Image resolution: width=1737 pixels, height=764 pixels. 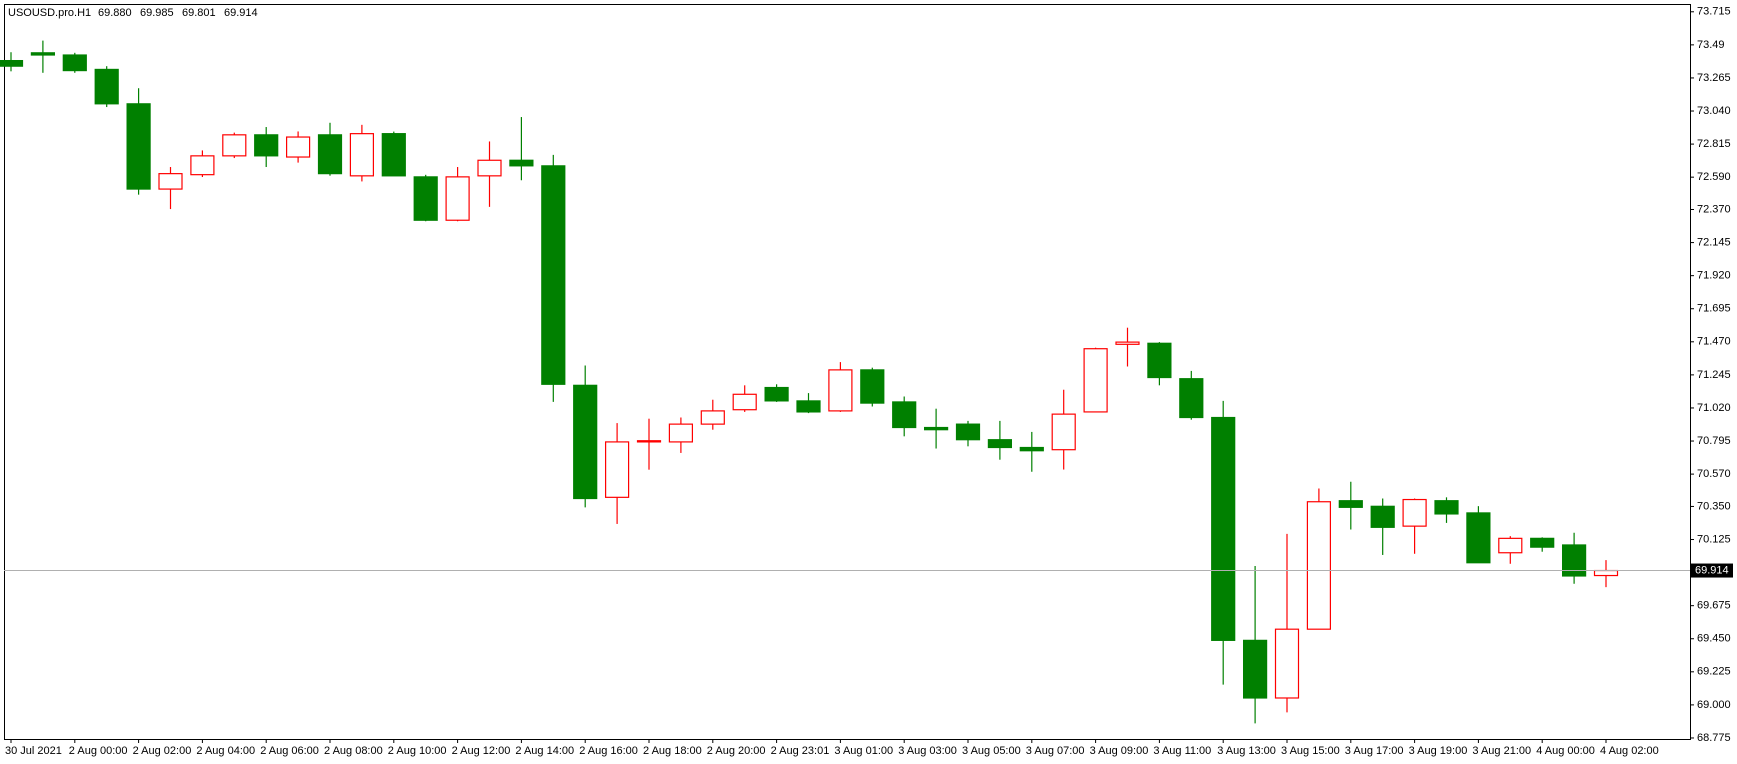 What do you see at coordinates (1565, 751) in the screenshot?
I see `x-tick-label: 4 Aug 00:00` at bounding box center [1565, 751].